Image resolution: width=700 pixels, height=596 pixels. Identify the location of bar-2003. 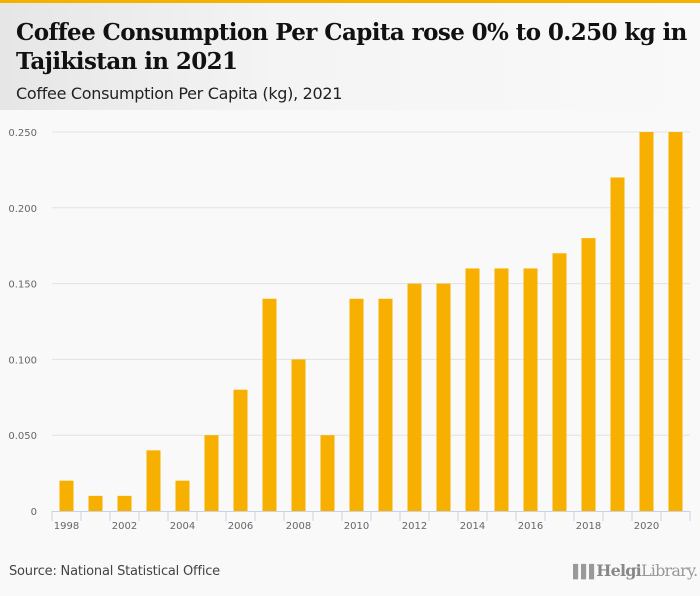
(153, 480).